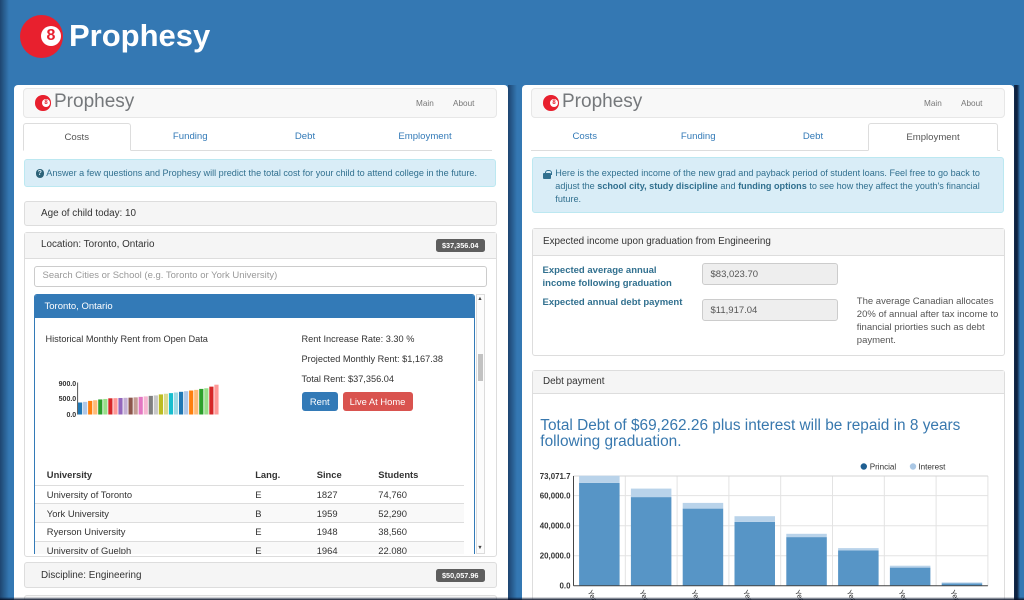  Describe the element at coordinates (646, 594) in the screenshot. I see `svg-text: Year 1` at that location.